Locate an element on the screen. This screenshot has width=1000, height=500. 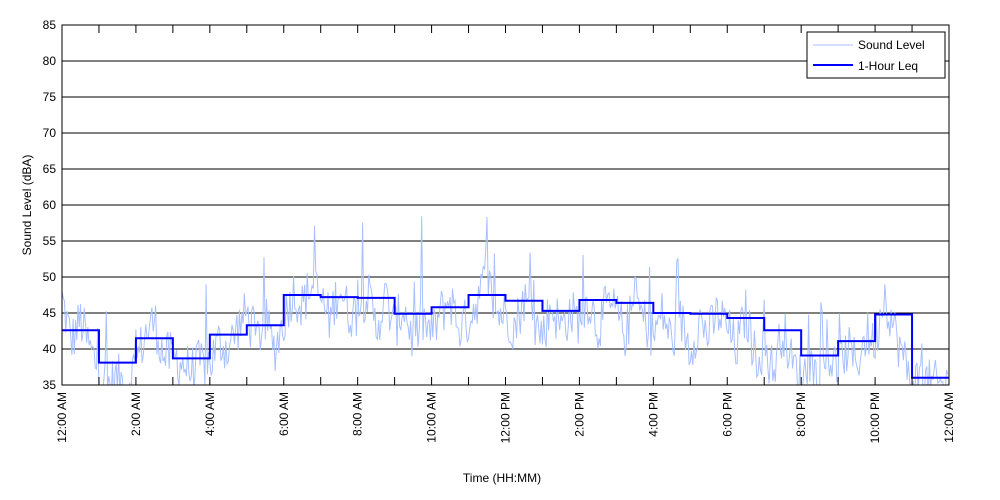
x-tick-label: 6:00 PM is located at coordinates (727, 414).